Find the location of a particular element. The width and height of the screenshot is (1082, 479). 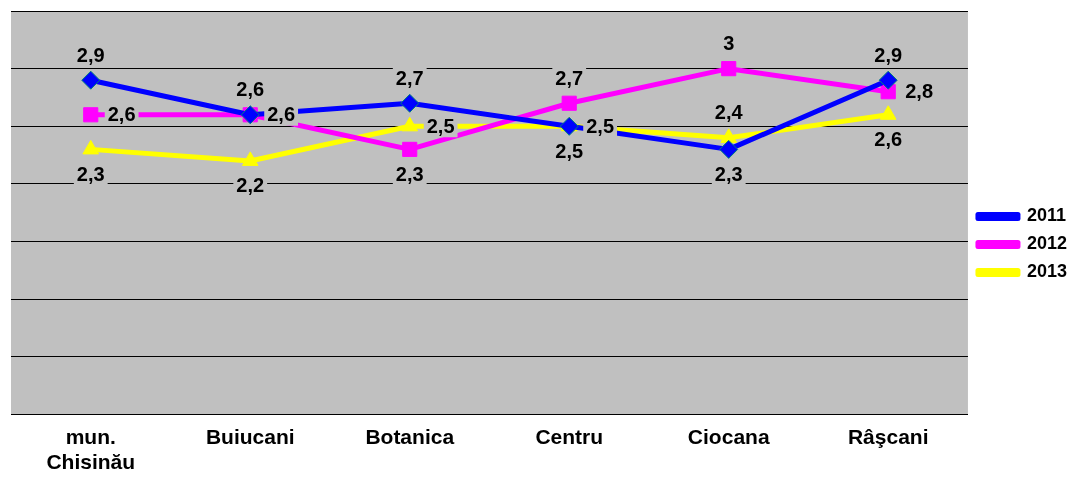

x-tick-label: Ciocana is located at coordinates (728, 436).